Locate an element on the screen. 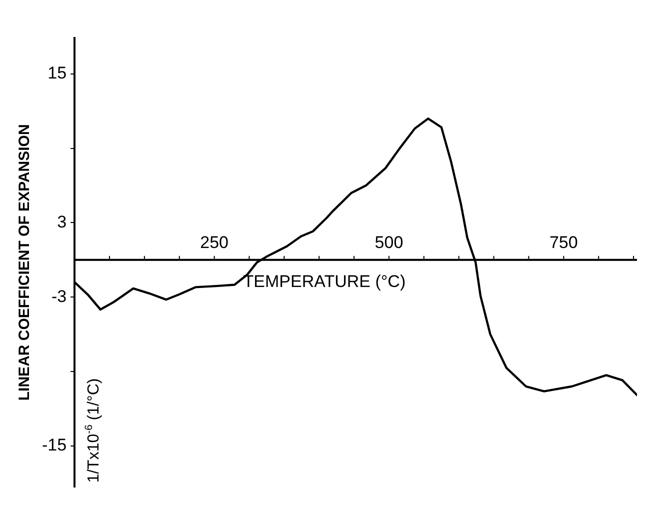 The height and width of the screenshot is (509, 645). y-tick-label: -15 is located at coordinates (54, 445).